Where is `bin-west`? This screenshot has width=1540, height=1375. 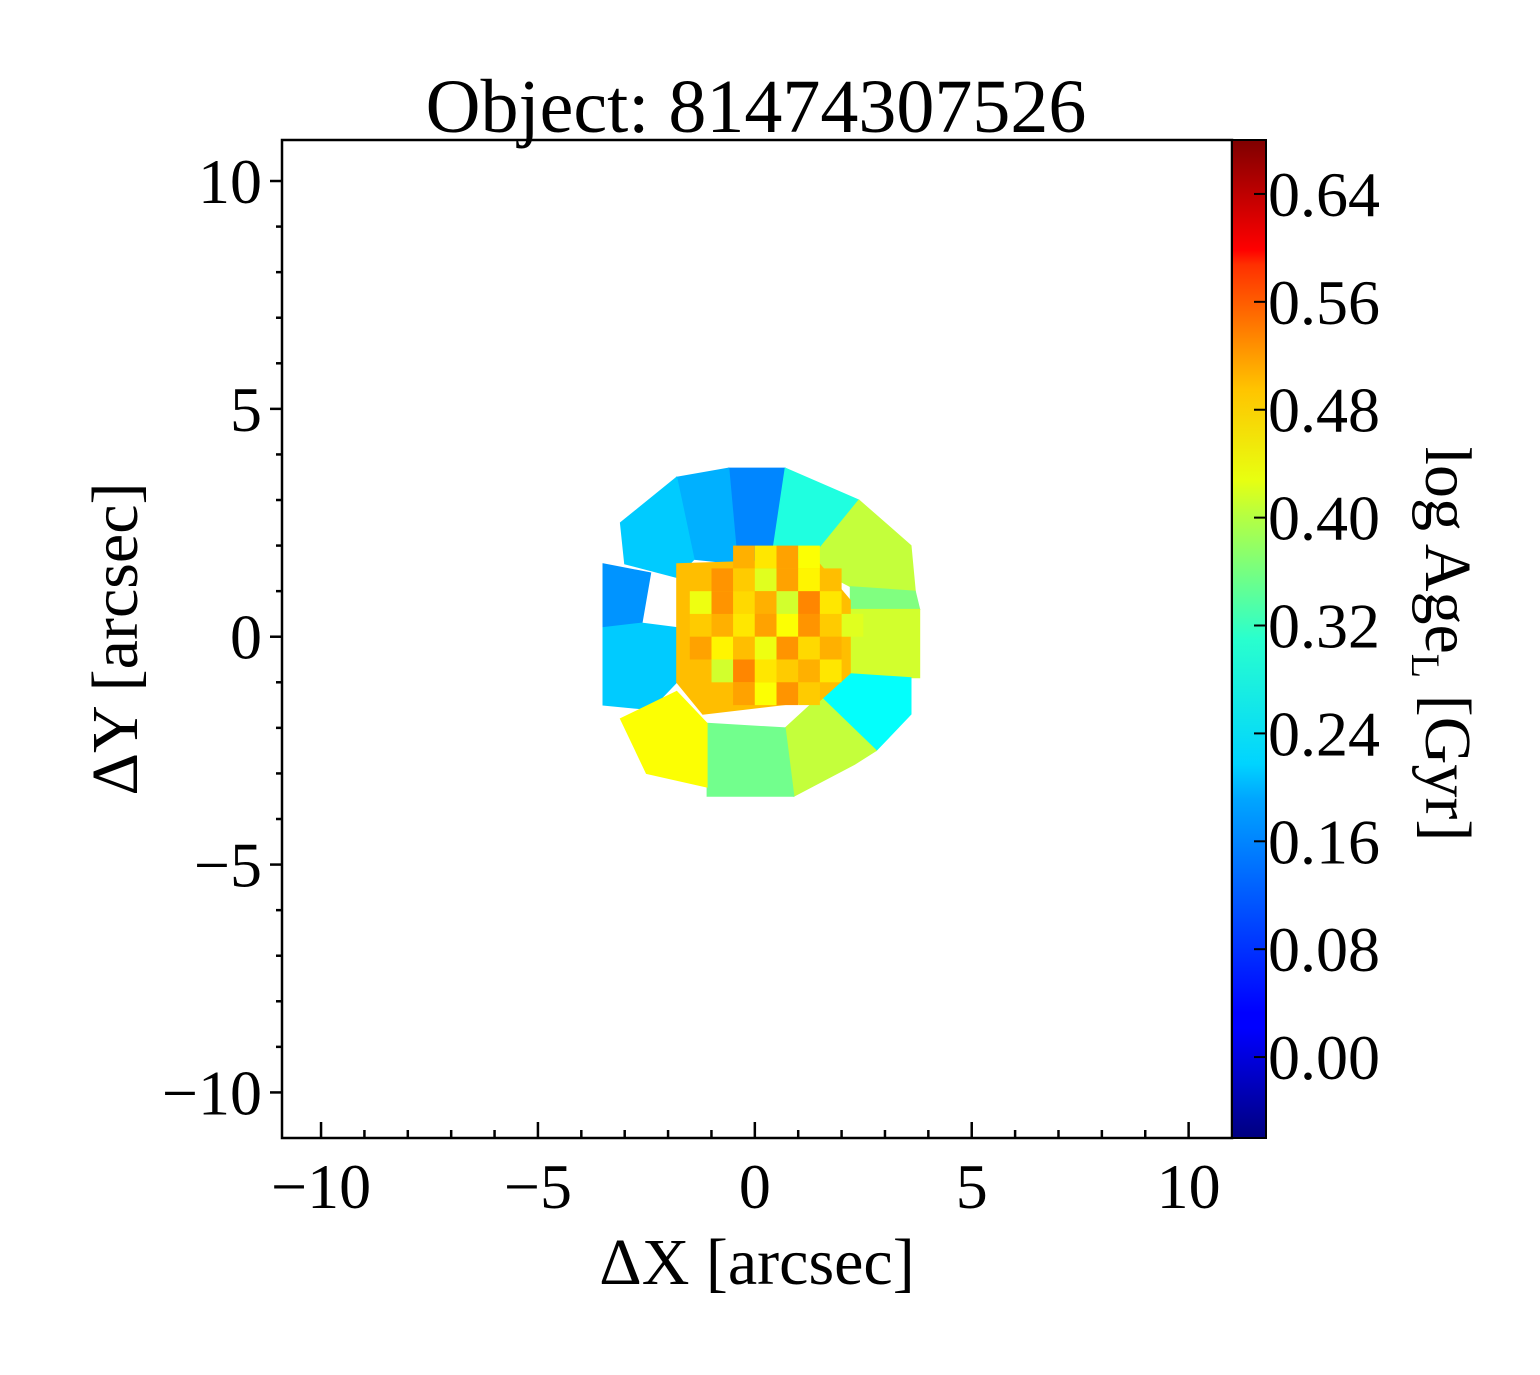 bin-west is located at coordinates (627, 596).